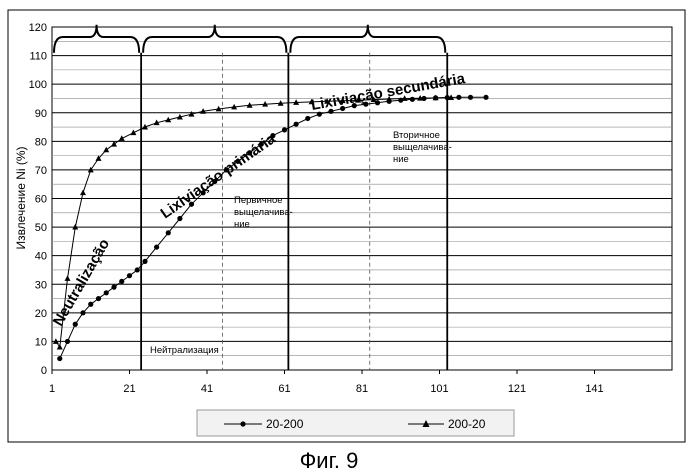 This screenshot has width=699, height=474. I want to click on x-tick-label: 141, so click(594, 389).